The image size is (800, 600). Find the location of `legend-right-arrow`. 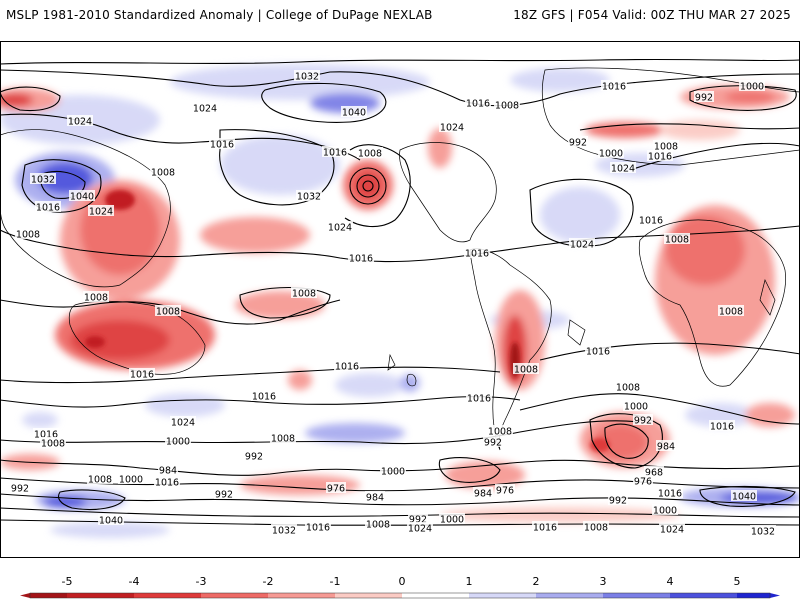

legend-right-arrow is located at coordinates (775, 595).